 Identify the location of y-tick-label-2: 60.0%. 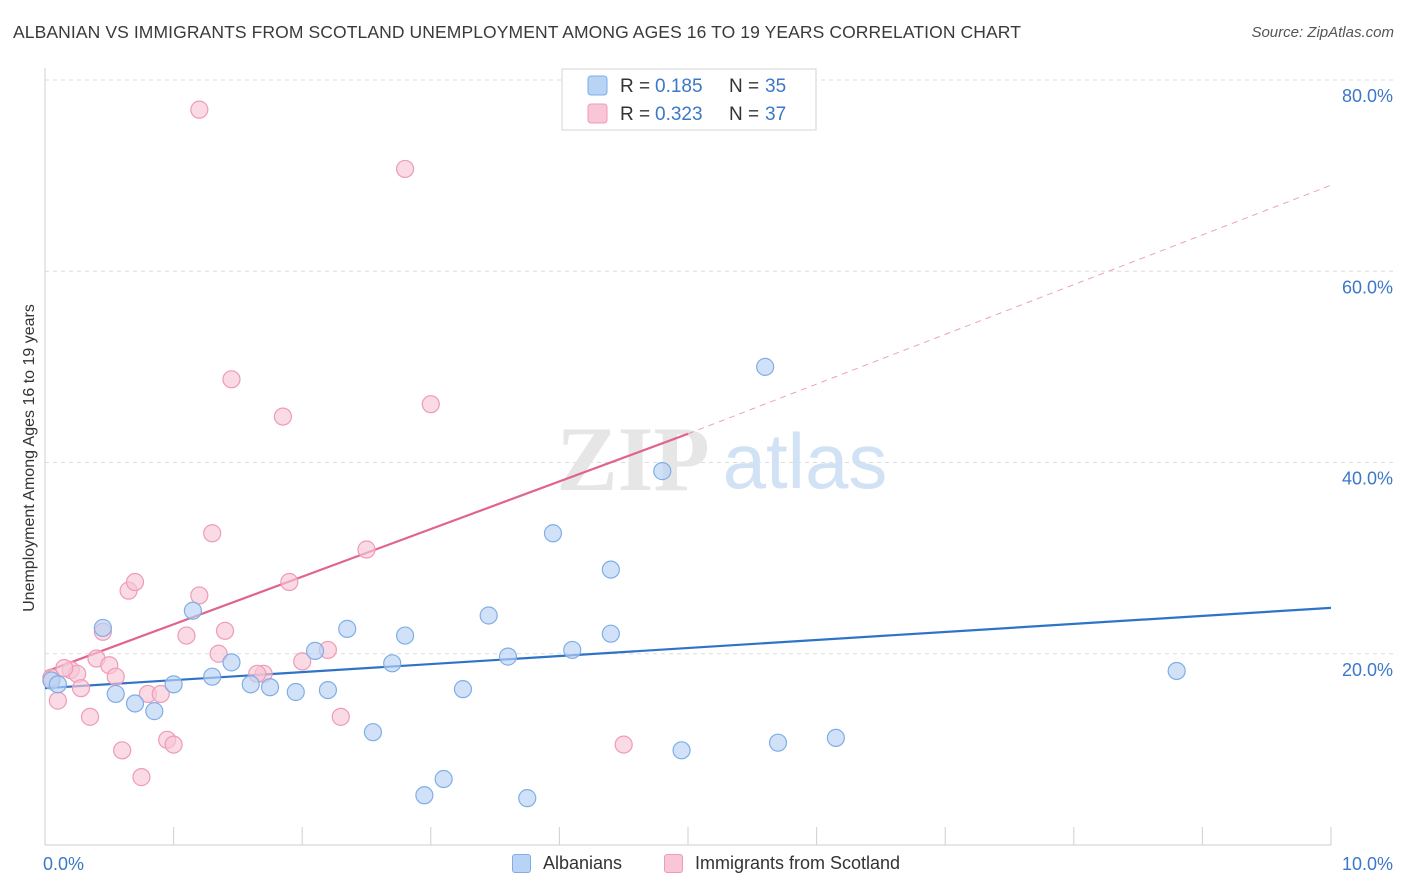
(1367, 287).